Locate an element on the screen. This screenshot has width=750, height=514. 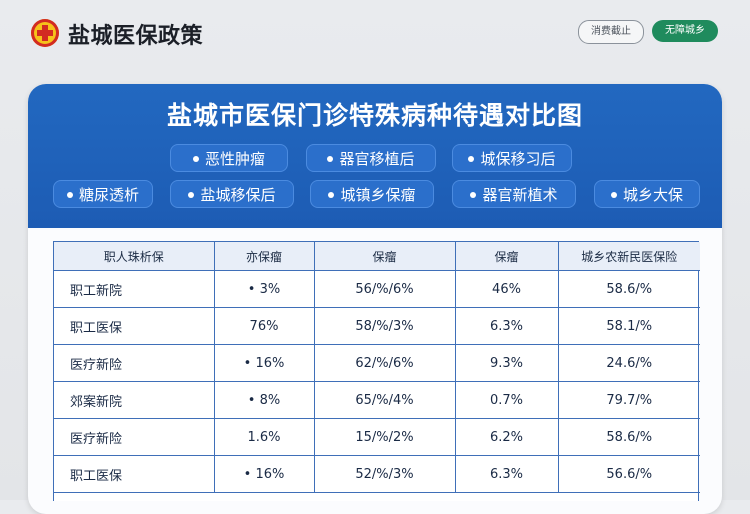
tag-urban-rural-tumor: 城镇乡保瘤 is located at coordinates (372, 194).